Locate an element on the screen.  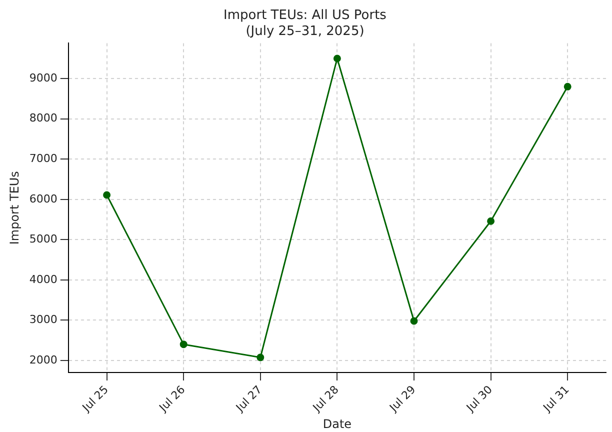
y-tick-label: 5000 is located at coordinates (43, 239).